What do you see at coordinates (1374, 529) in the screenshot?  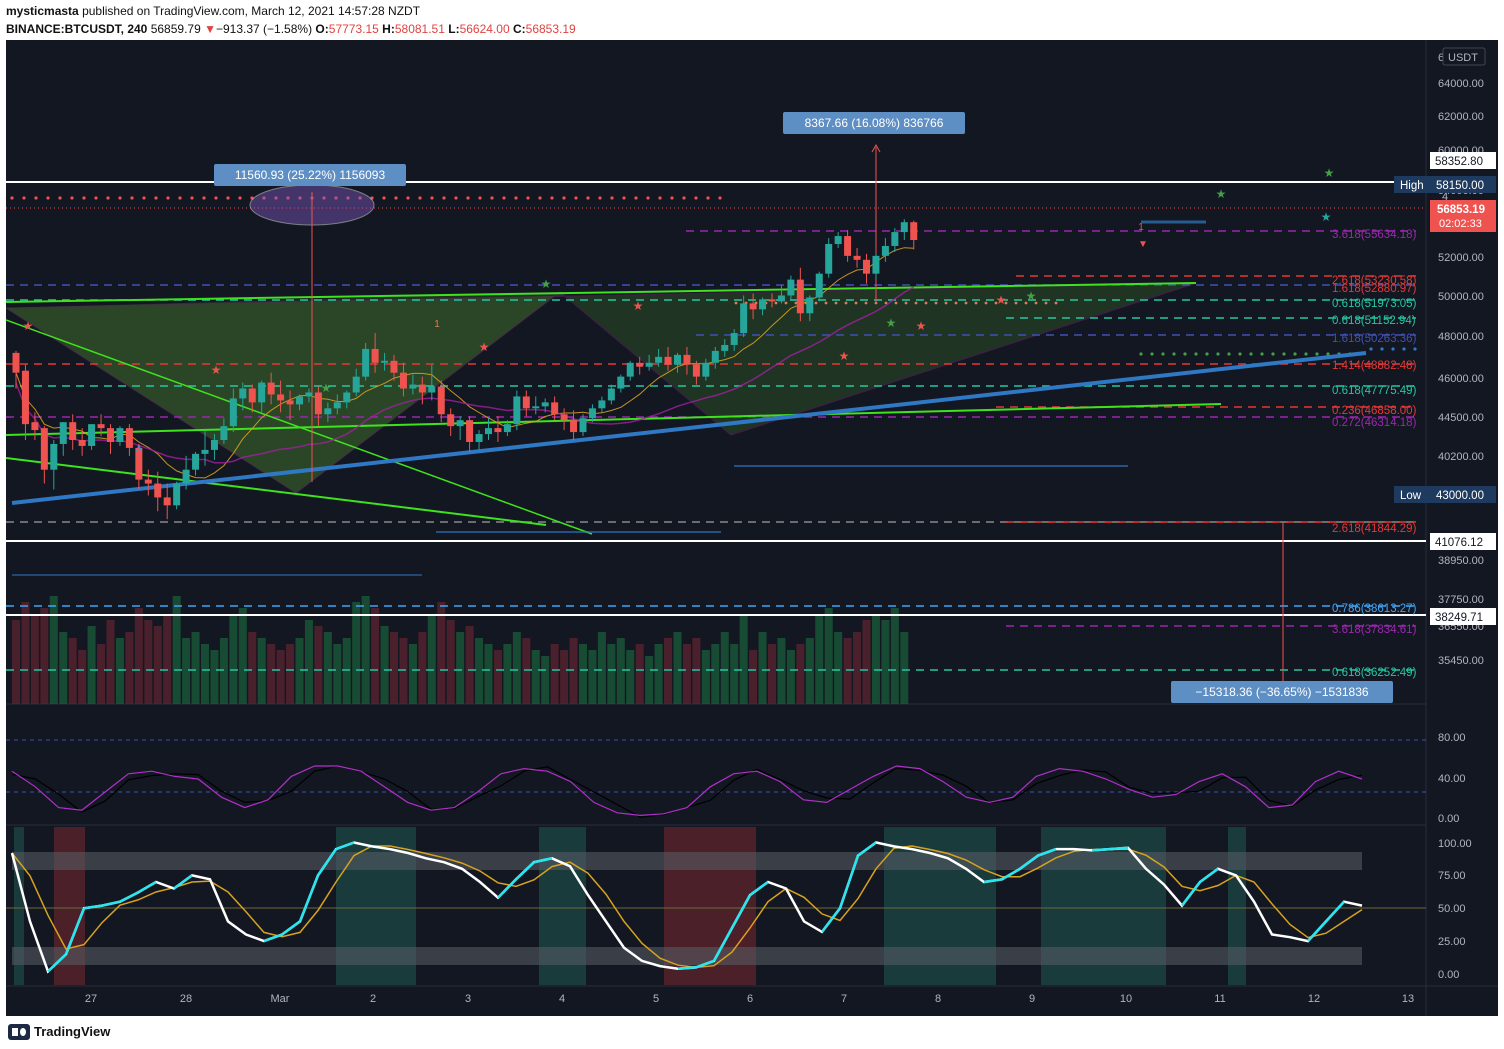 I see `fib-label: 2.618(41844.29)` at bounding box center [1374, 529].